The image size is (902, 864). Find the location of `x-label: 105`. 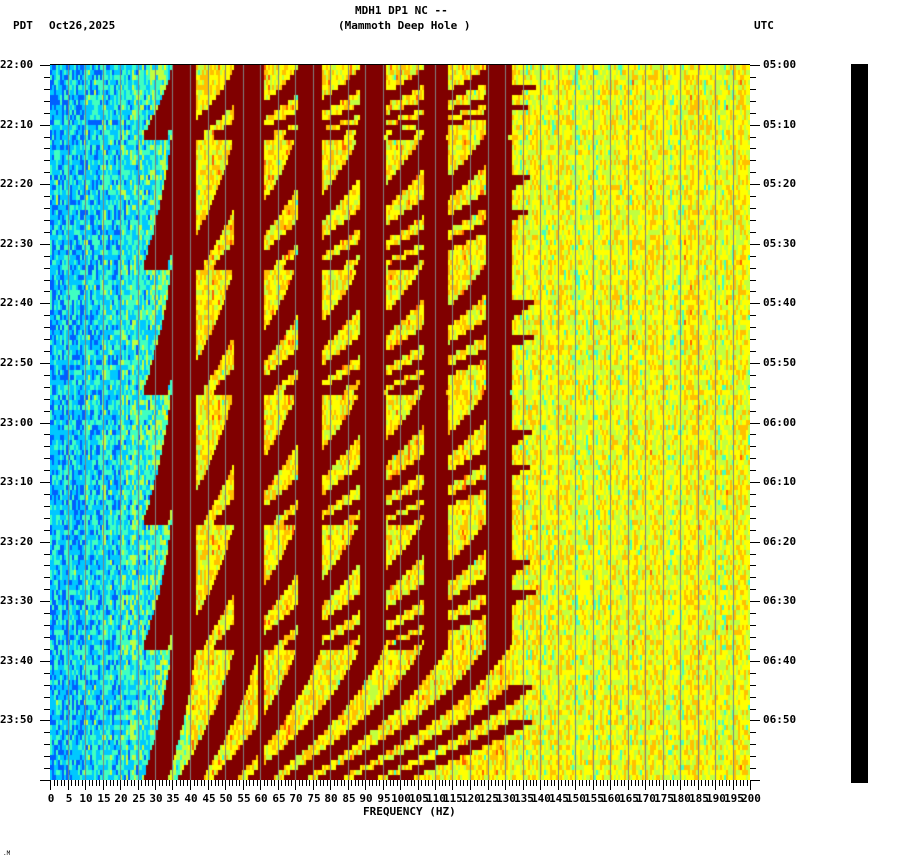

x-label: 105 is located at coordinates (419, 798).